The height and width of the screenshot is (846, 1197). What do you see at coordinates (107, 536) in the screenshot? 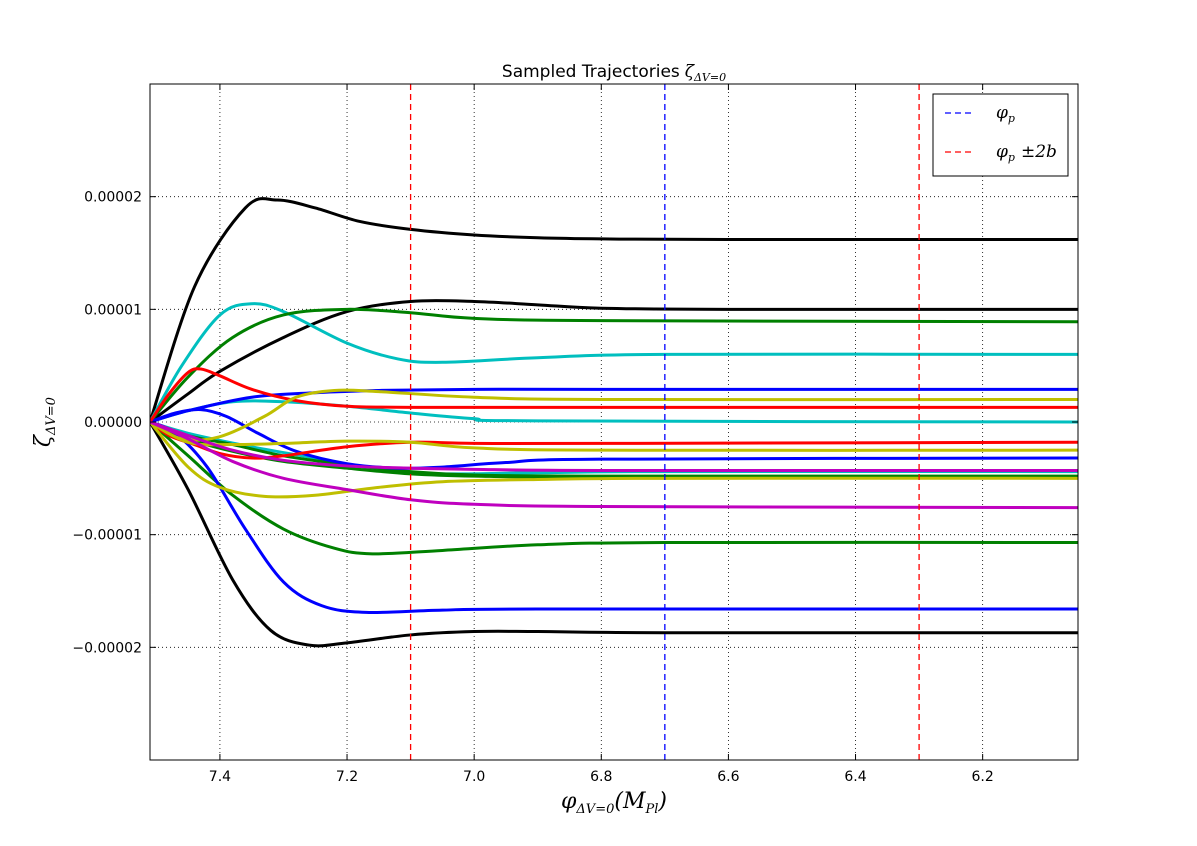
I see `y-tick-label: −0.00001` at bounding box center [107, 536].